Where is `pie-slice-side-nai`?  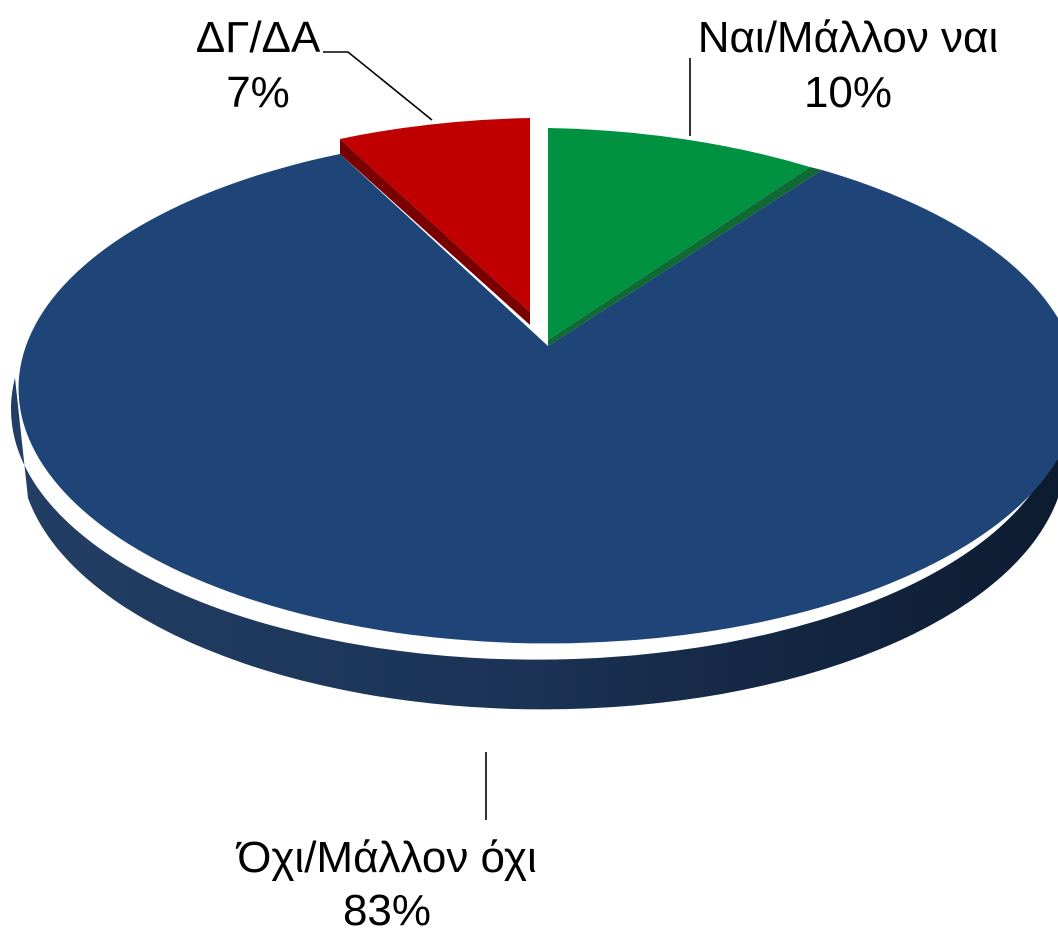
pie-slice-side-nai is located at coordinates (685, 256).